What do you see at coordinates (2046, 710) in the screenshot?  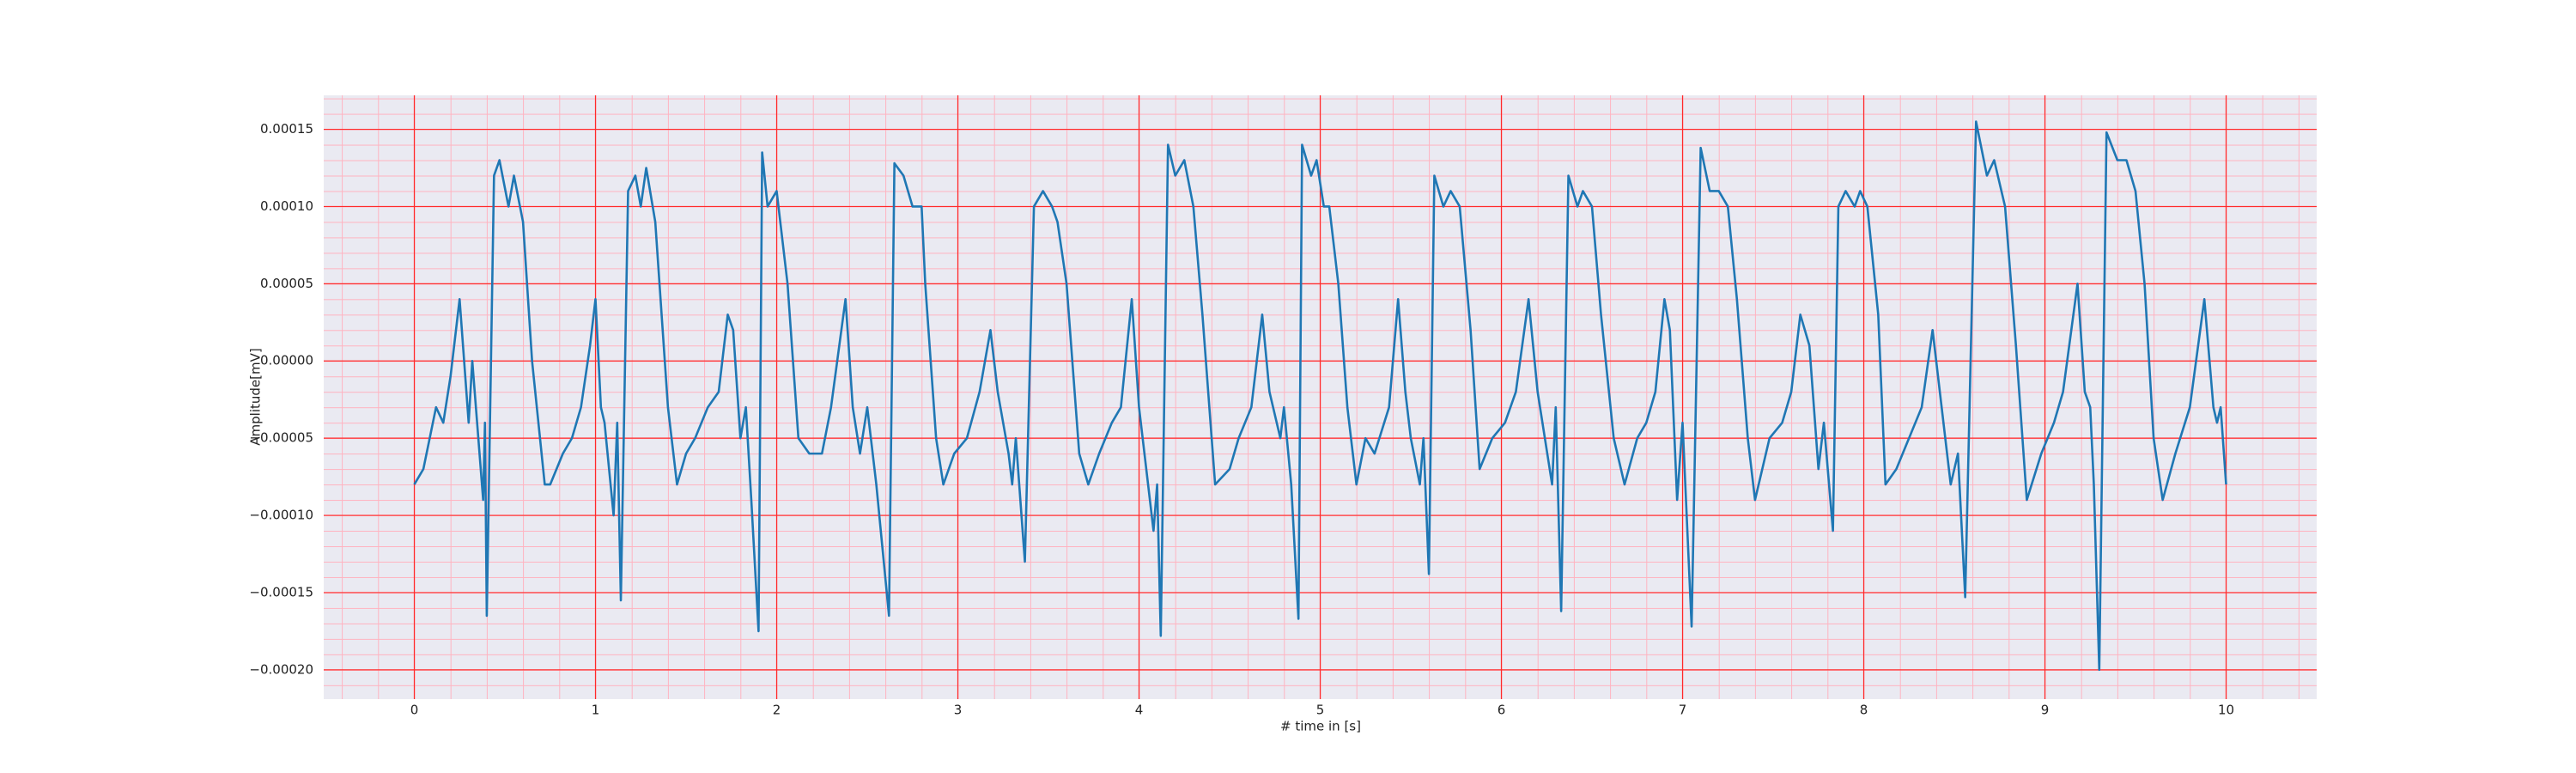 I see `x-tick-label: 9` at bounding box center [2046, 710].